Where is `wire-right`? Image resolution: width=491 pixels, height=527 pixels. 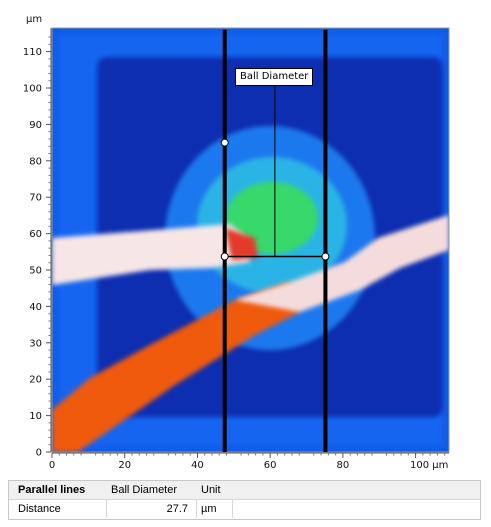
wire-right is located at coordinates (342, 263).